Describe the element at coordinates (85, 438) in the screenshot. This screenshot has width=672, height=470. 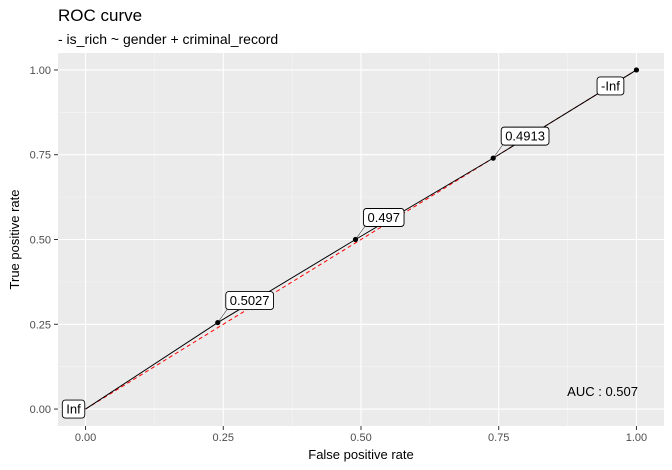
I see `x-tick-label: 0.00` at that location.